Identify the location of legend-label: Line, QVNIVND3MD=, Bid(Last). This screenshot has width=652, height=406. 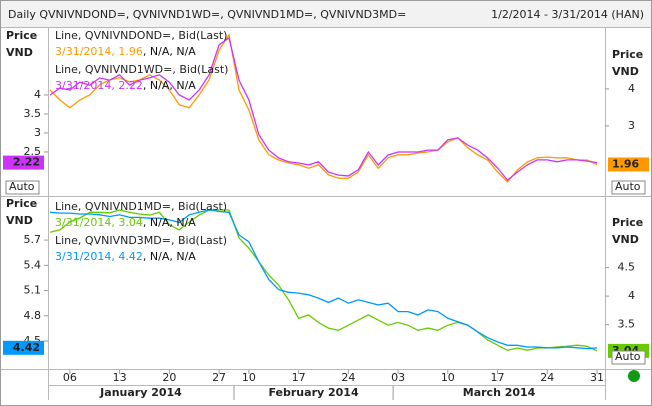
(141, 240).